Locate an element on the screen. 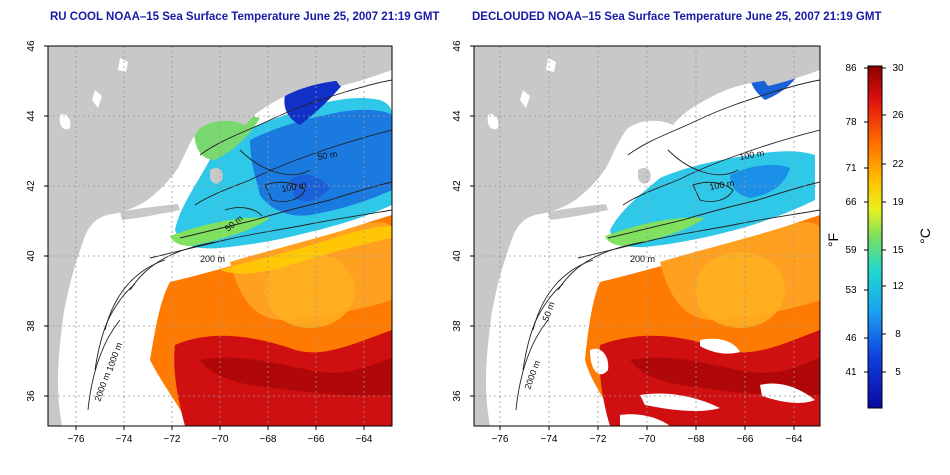 The height and width of the screenshot is (475, 950). colorbar-c-tick-label: 12 is located at coordinates (898, 286).